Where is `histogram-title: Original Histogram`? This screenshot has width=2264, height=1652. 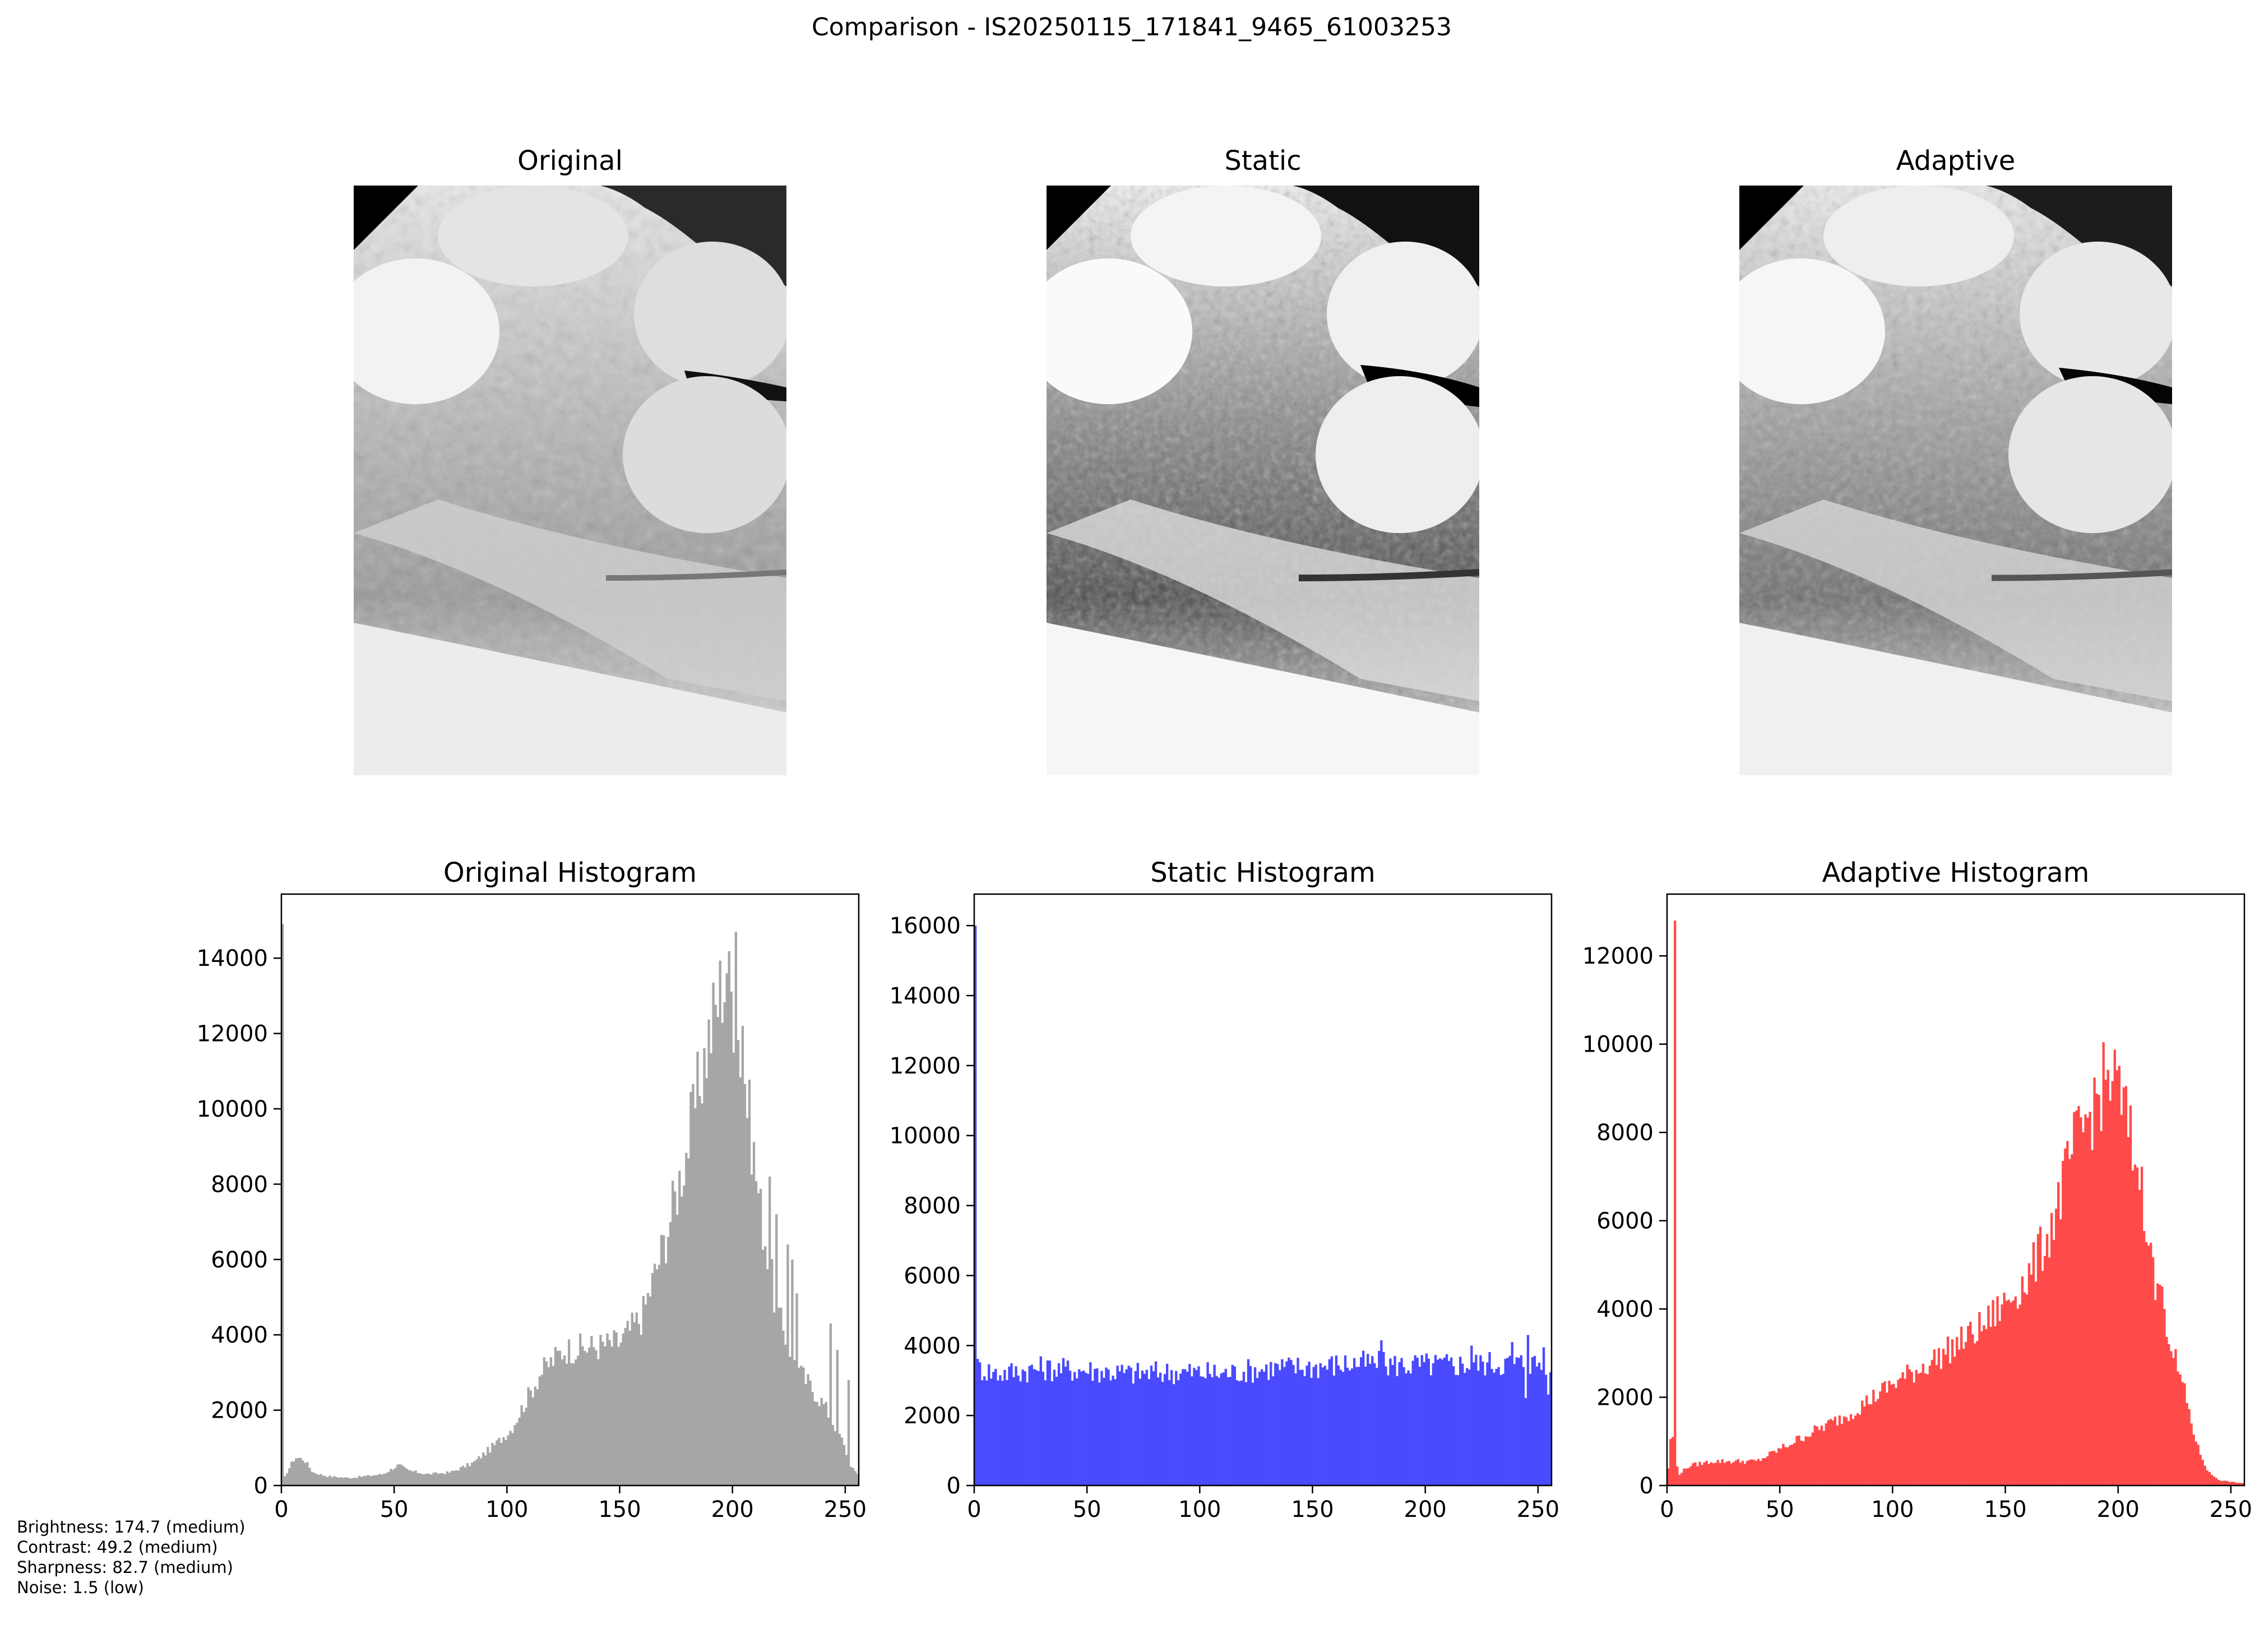 histogram-title: Original Histogram is located at coordinates (570, 873).